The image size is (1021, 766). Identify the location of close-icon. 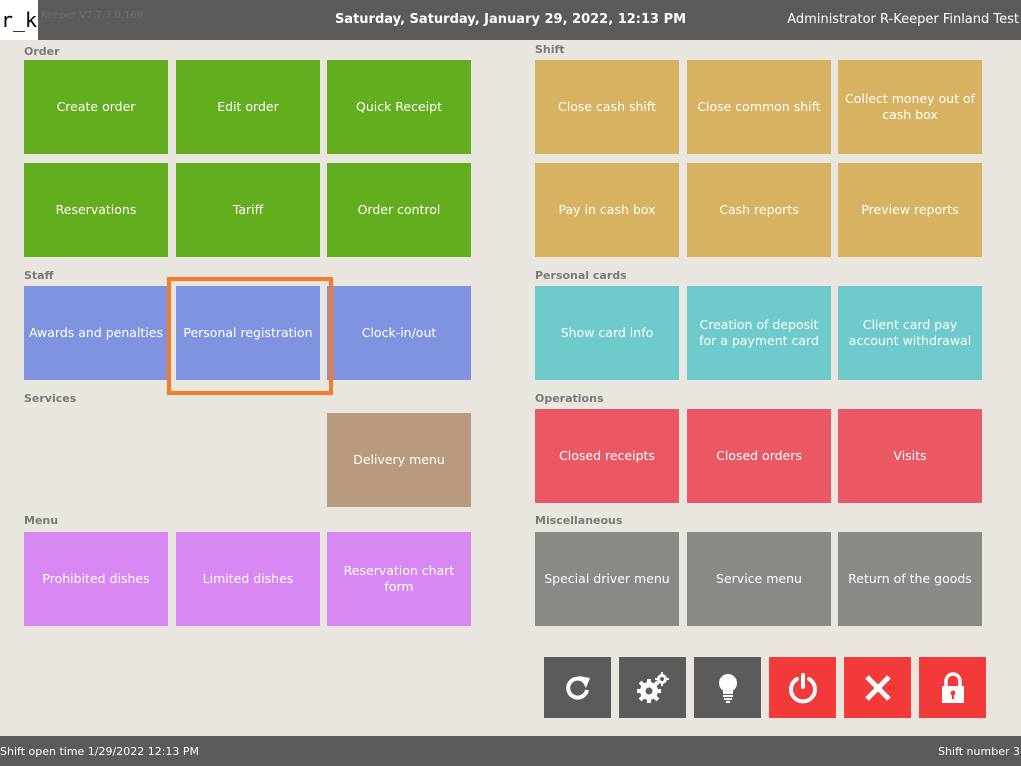
(877, 687).